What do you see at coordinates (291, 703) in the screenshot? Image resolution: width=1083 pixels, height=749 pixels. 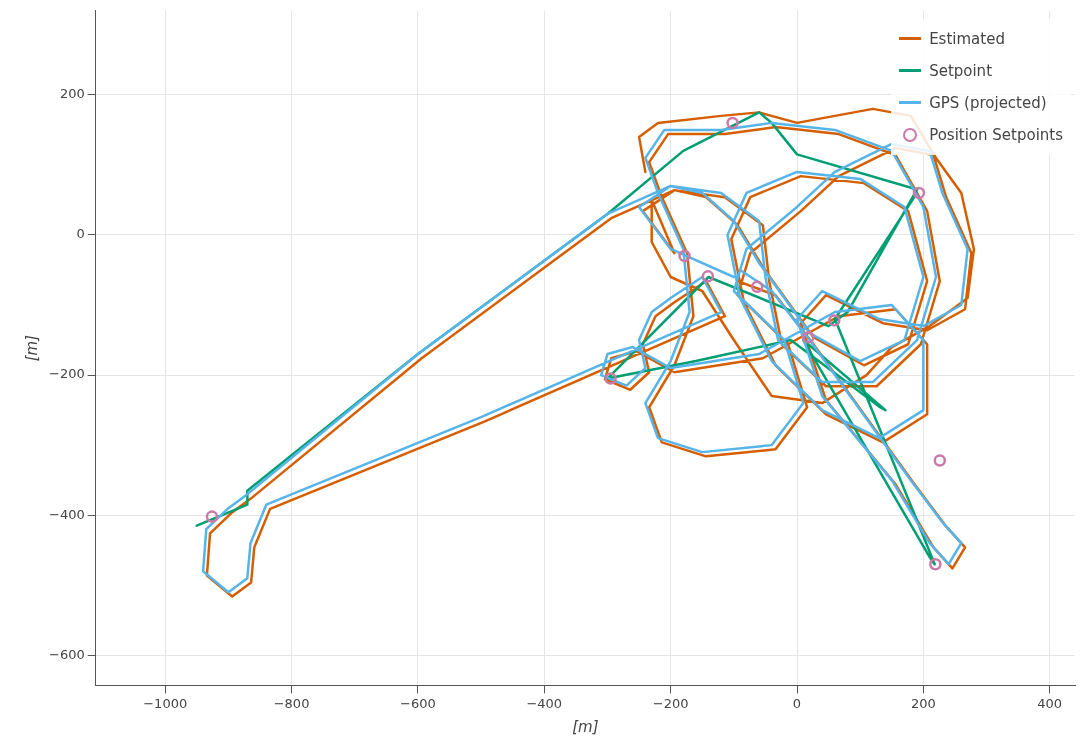 I see `x-tick-label: −800` at bounding box center [291, 703].